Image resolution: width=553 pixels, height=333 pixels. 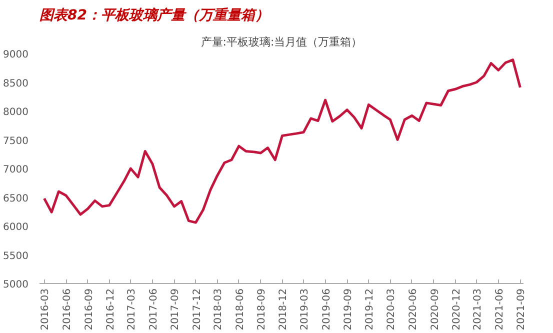 I want to click on x-tick-label: 2019-12, so click(x=370, y=309).